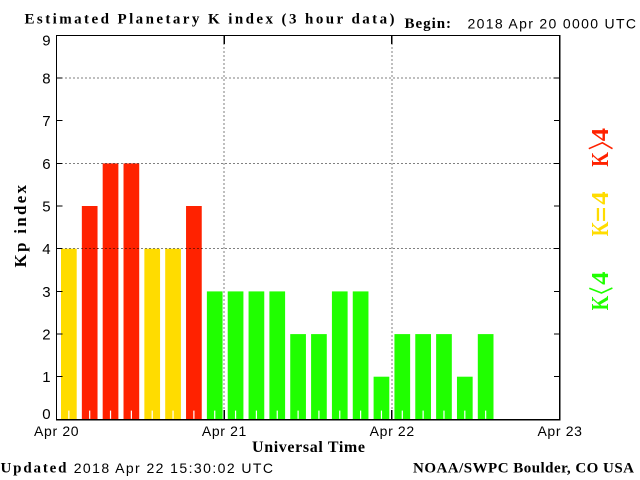 The width and height of the screenshot is (640, 480). I want to click on svg-text: 2018 Apr 20 0000 UTC, so click(552, 23).